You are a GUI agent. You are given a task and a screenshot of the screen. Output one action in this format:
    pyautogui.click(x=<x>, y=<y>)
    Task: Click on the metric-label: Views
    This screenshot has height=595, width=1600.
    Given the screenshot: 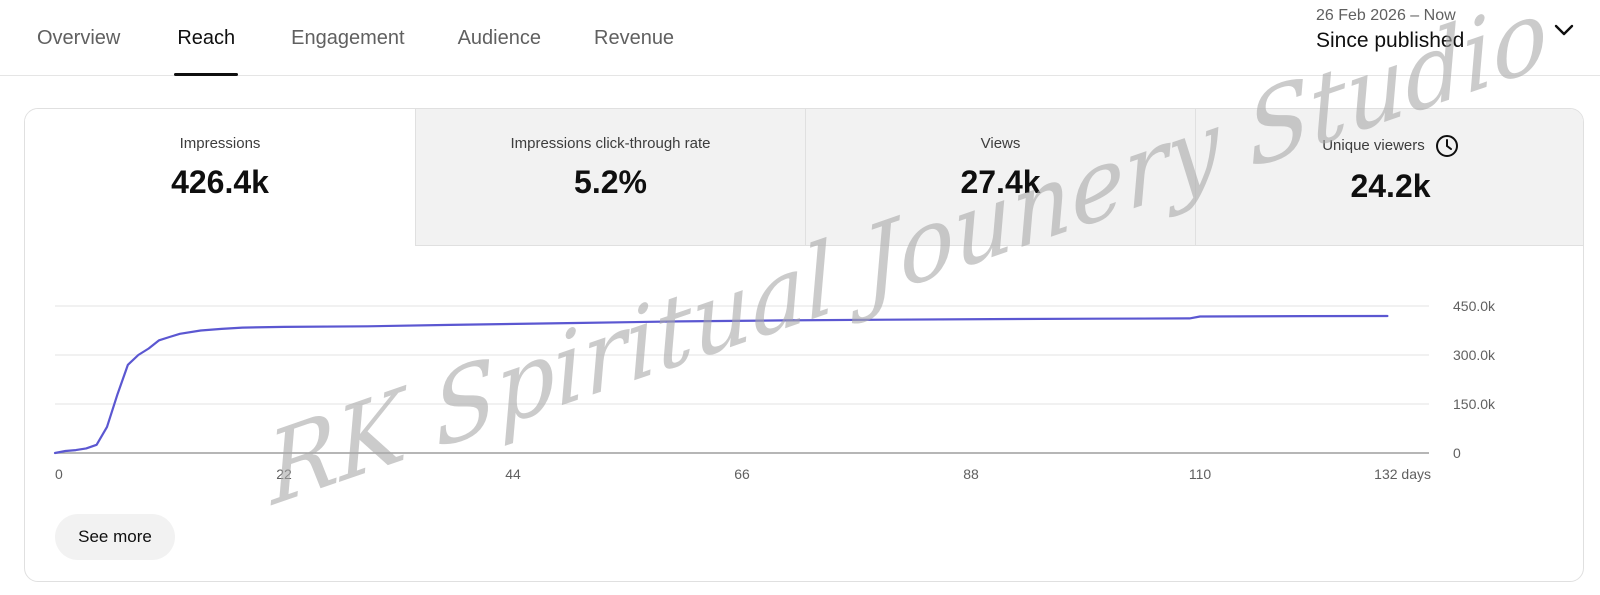 What is the action you would take?
    pyautogui.click(x=1000, y=143)
    